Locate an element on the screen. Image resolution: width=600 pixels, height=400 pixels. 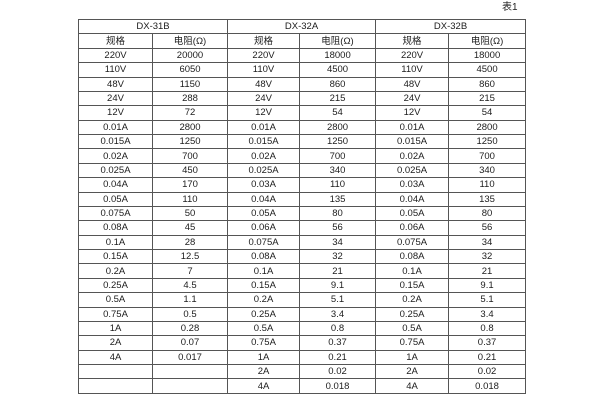
table-row: 12V 72 12V 54 12V 54 is located at coordinates (302, 113).